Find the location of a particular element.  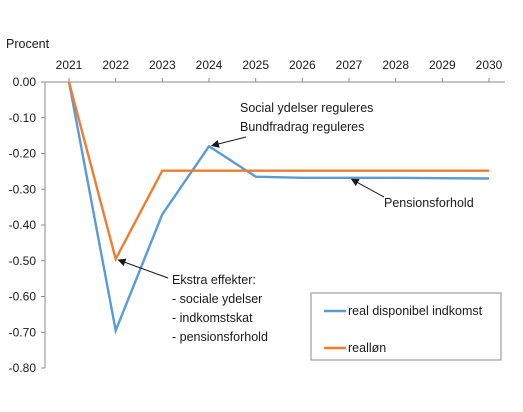

y-tick-label: -0.20 is located at coordinates (23, 154).